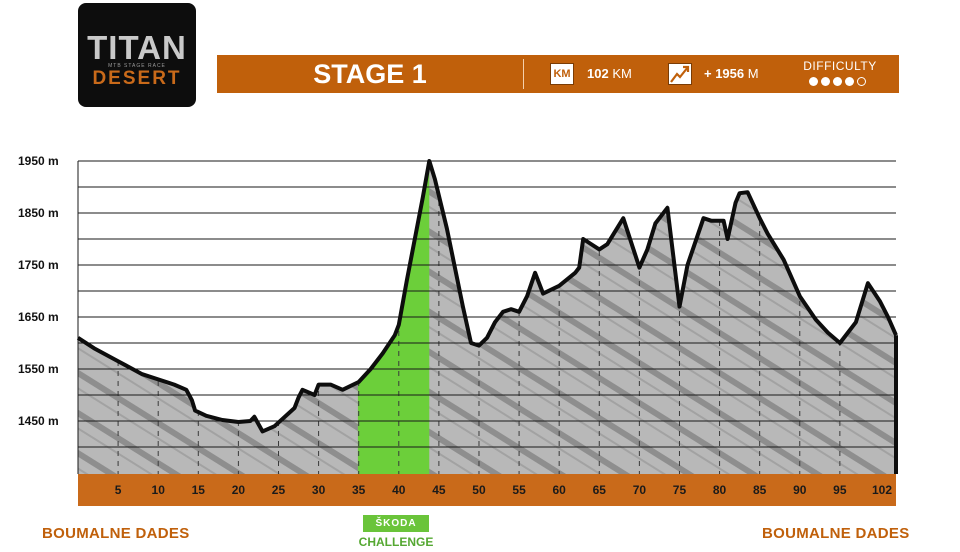 The image size is (960, 552). What do you see at coordinates (861, 81) in the screenshot?
I see `difficulty-dot-empty` at bounding box center [861, 81].